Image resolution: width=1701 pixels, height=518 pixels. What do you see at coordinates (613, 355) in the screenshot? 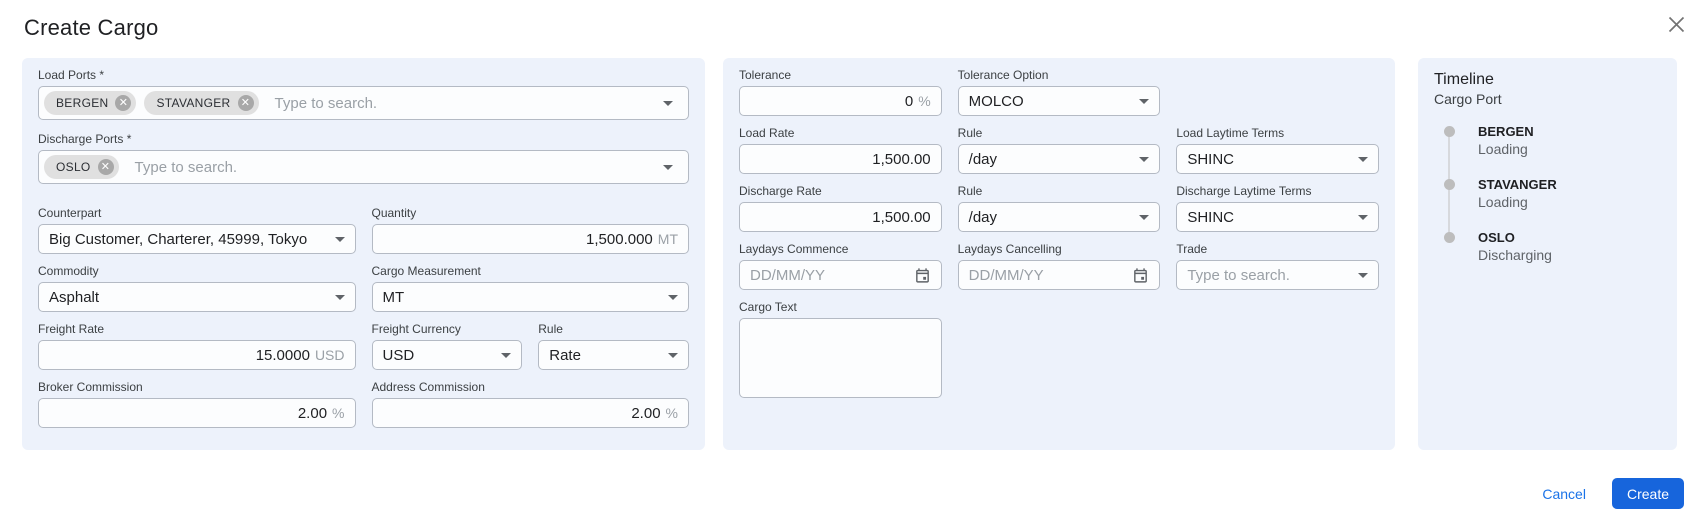
I see `freight-rule-select: Rate` at bounding box center [613, 355].